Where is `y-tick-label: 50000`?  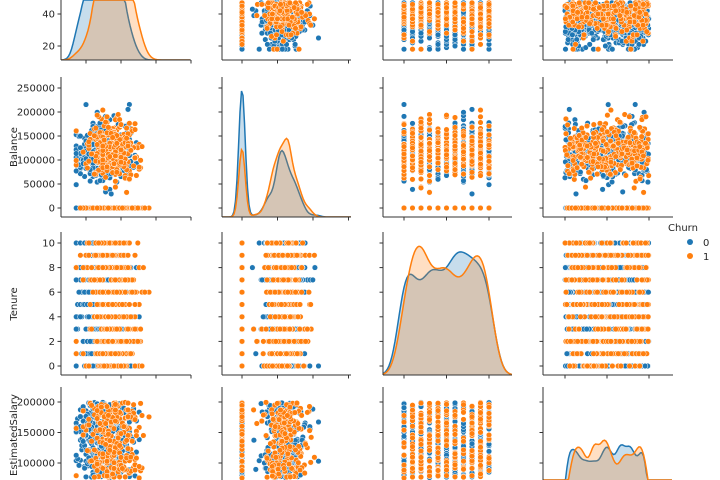
y-tick-label: 50000 is located at coordinates (39, 185).